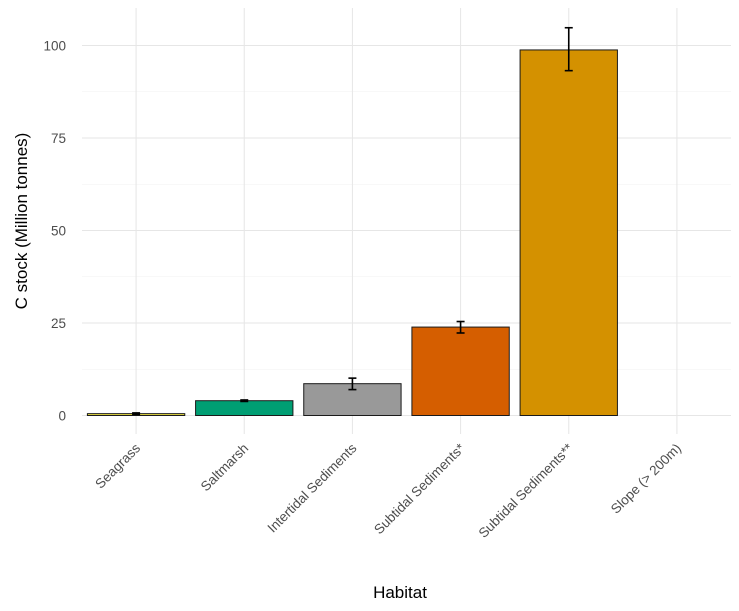 The height and width of the screenshot is (611, 739). What do you see at coordinates (526, 490) in the screenshot?
I see `x-tick-label: Subtidal Sediments**` at bounding box center [526, 490].